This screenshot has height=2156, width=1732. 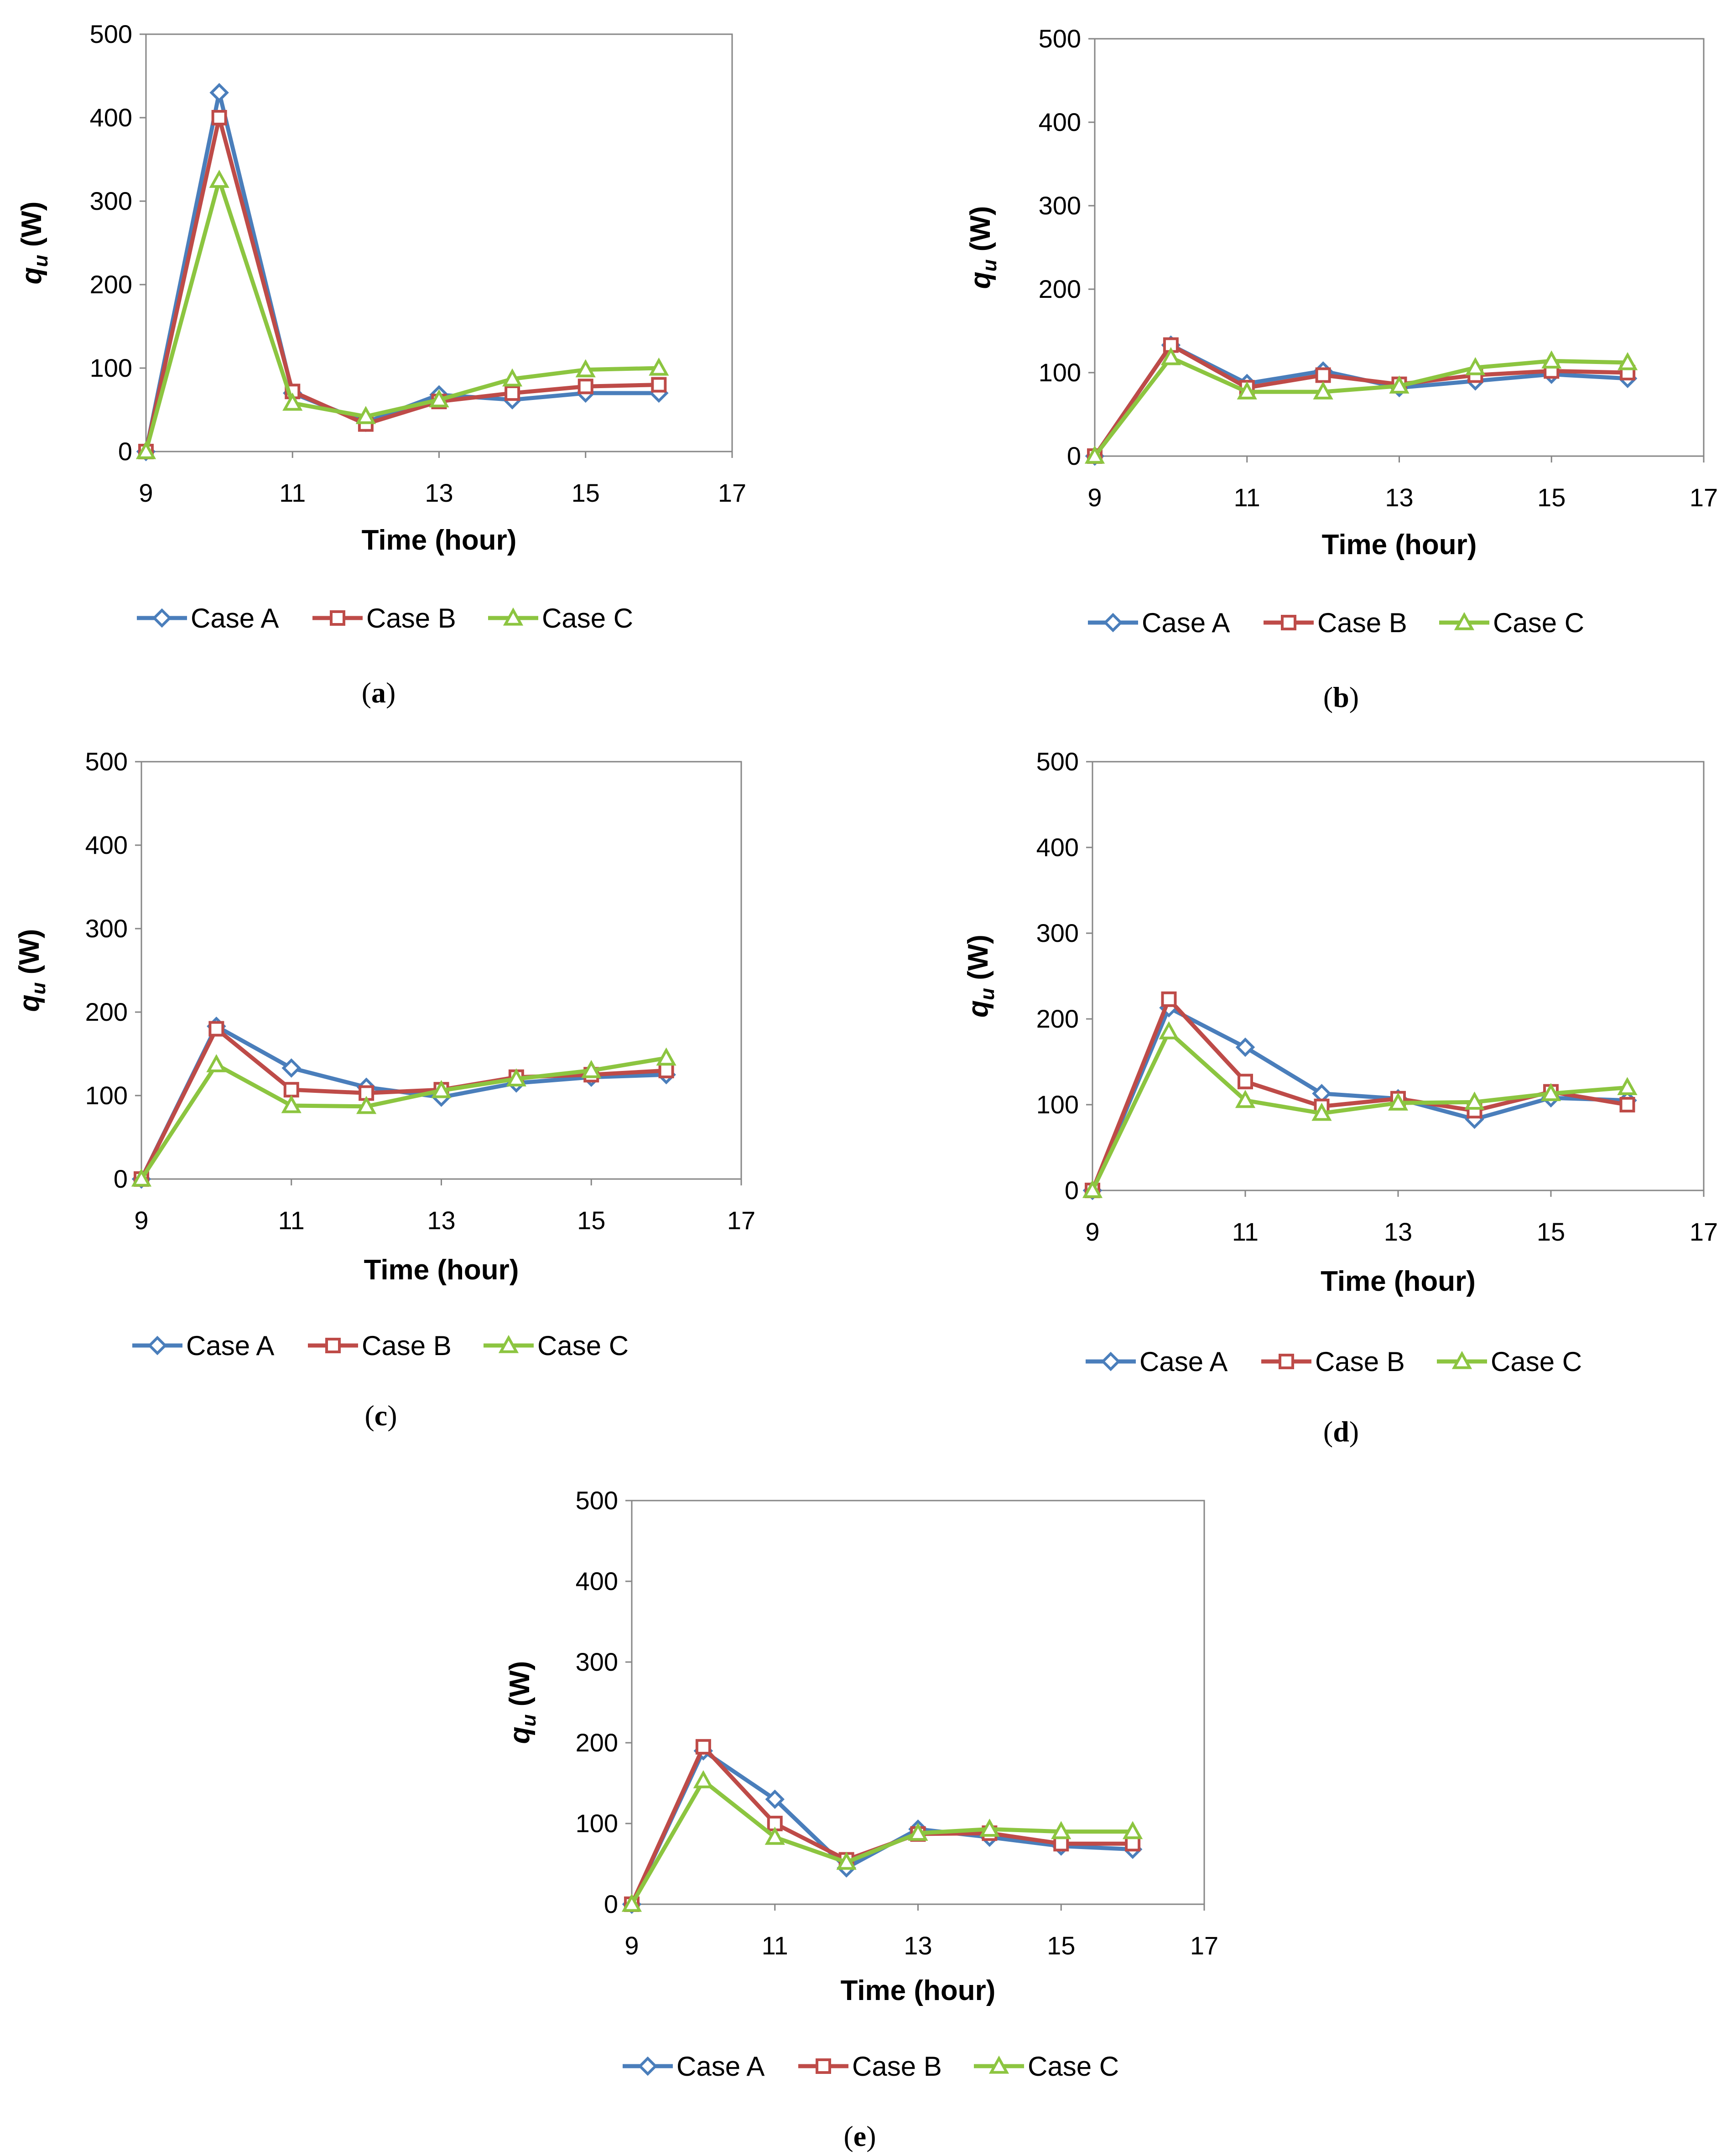 I want to click on panel-caption: (e), so click(x=859, y=2136).